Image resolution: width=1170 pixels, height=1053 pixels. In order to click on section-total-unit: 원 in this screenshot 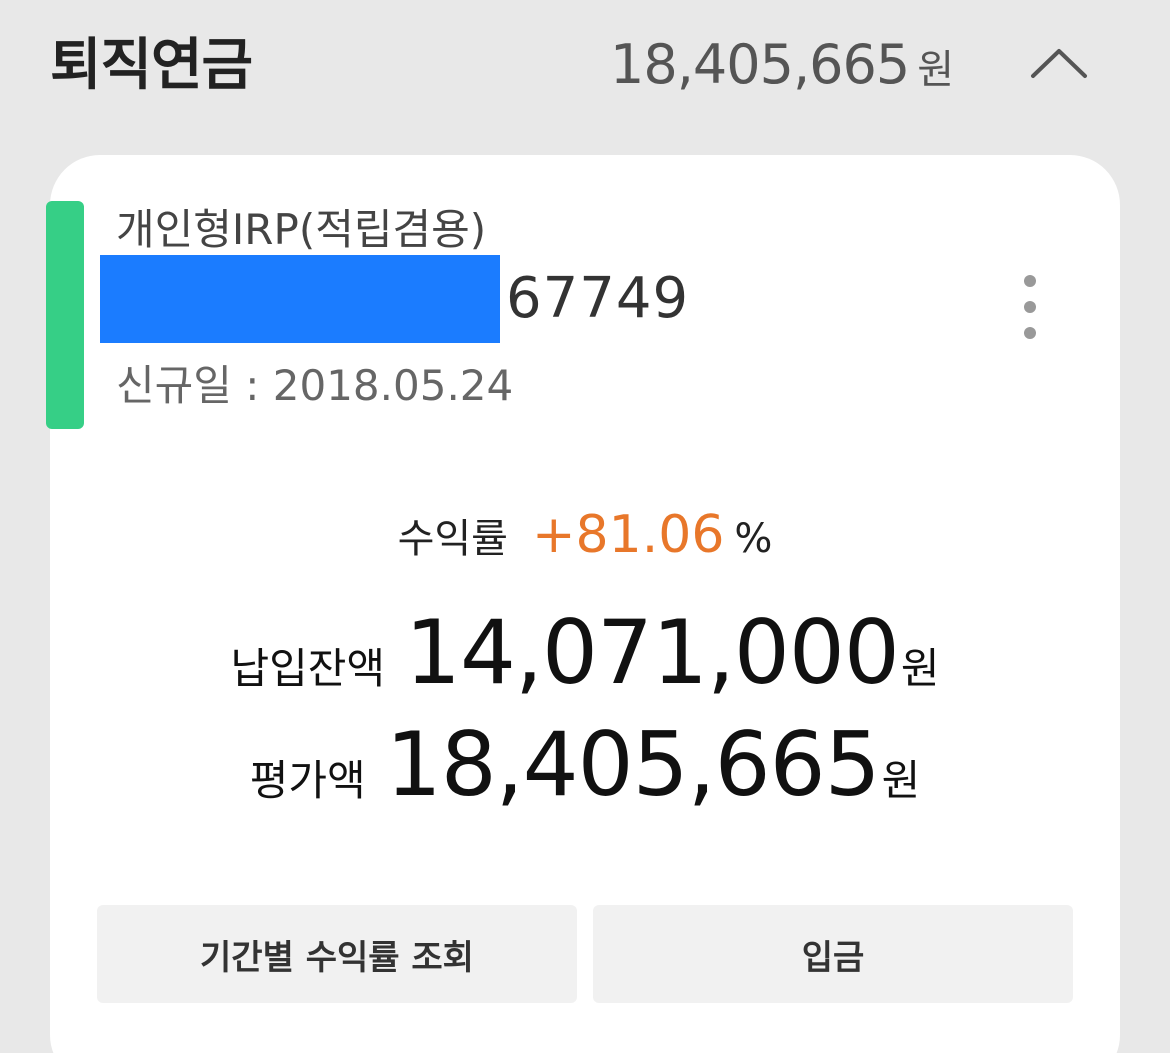, I will do `click(935, 70)`.